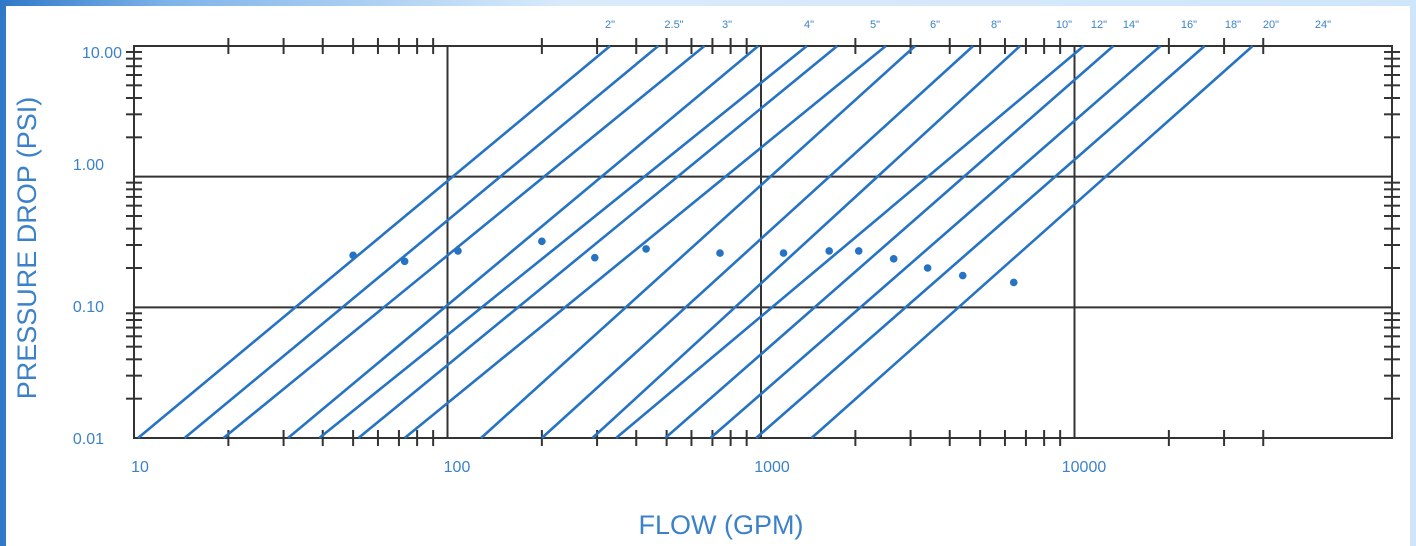 Image resolution: width=1416 pixels, height=546 pixels. Describe the element at coordinates (88, 307) in the screenshot. I see `y-tick-label-0.10: 0.10` at that location.